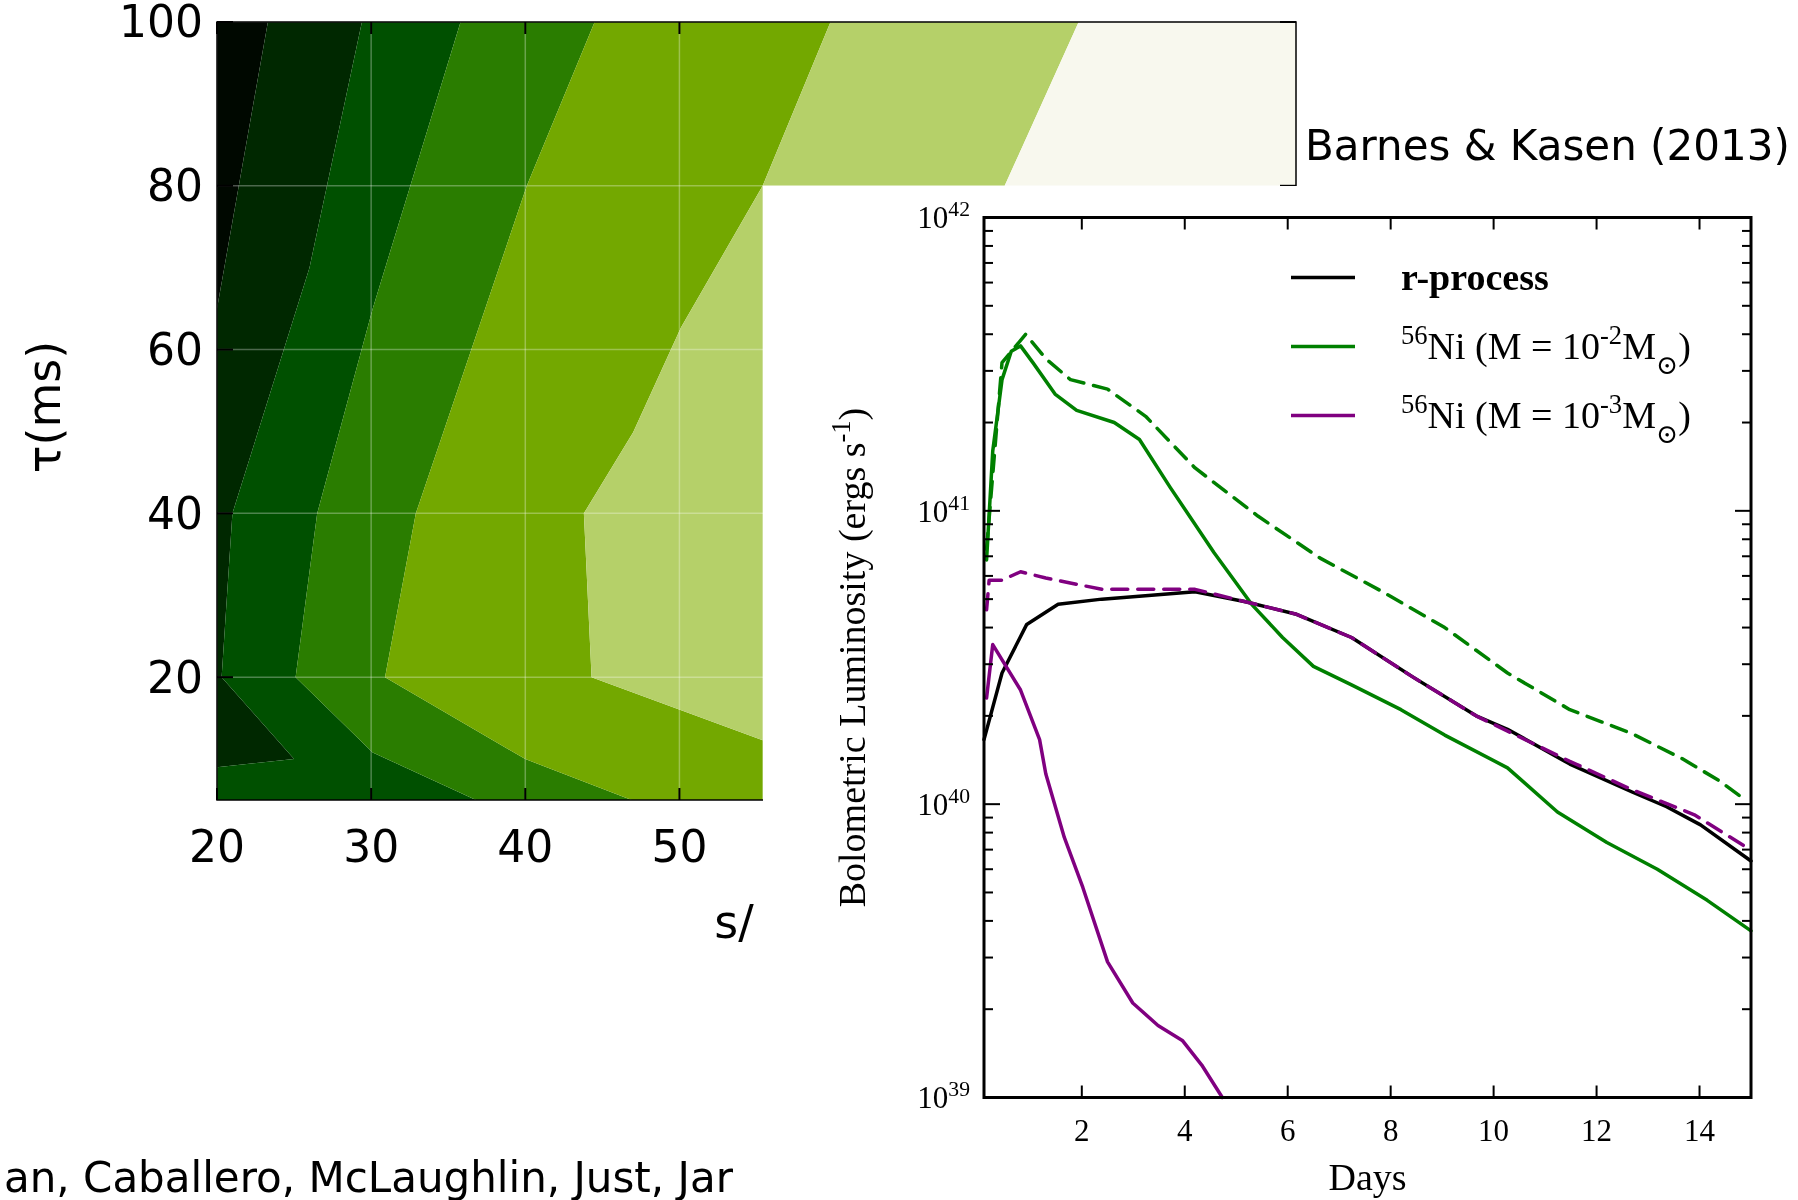 Image resolution: width=1798 pixels, height=1200 pixels. What do you see at coordinates (1287, 1130) in the screenshot?
I see `x-tick-label: 6` at bounding box center [1287, 1130].